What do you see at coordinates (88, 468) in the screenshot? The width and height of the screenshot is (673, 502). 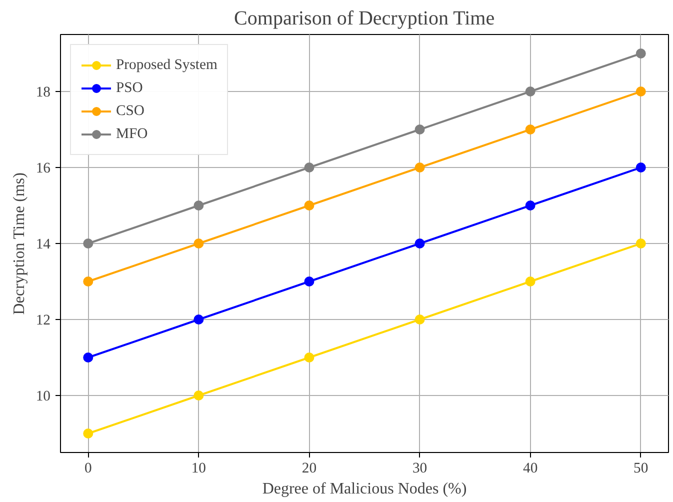 I see `x-tick-label: 0` at bounding box center [88, 468].